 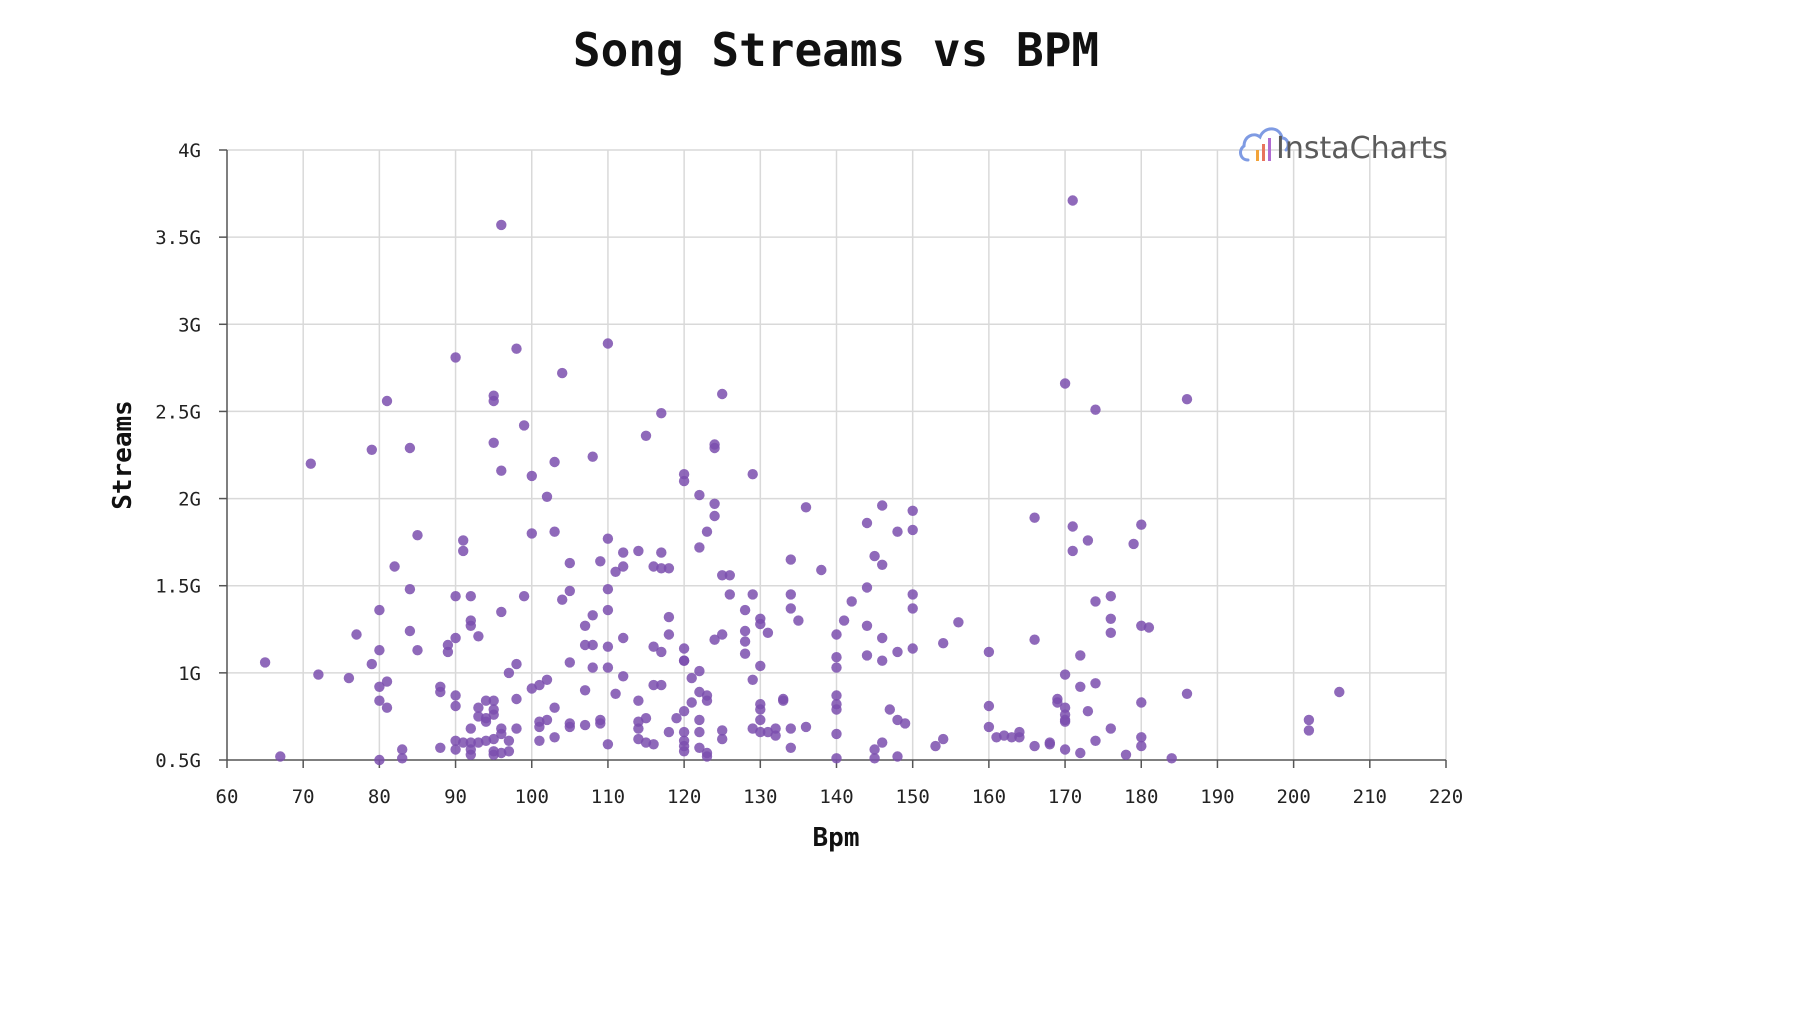 What do you see at coordinates (1141, 797) in the screenshot?
I see `x-tick-label: 180` at bounding box center [1141, 797].